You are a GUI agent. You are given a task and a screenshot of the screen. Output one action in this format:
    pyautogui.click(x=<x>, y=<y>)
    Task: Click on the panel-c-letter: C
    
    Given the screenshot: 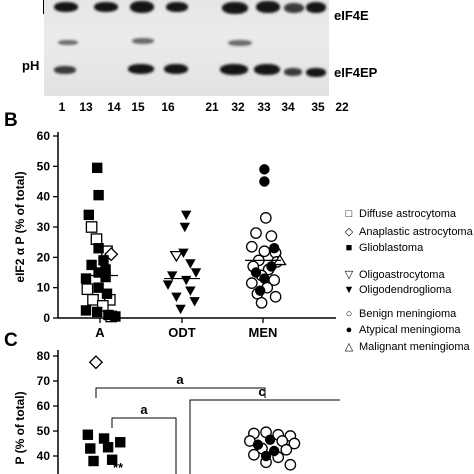 What is the action you would take?
    pyautogui.click(x=11, y=340)
    